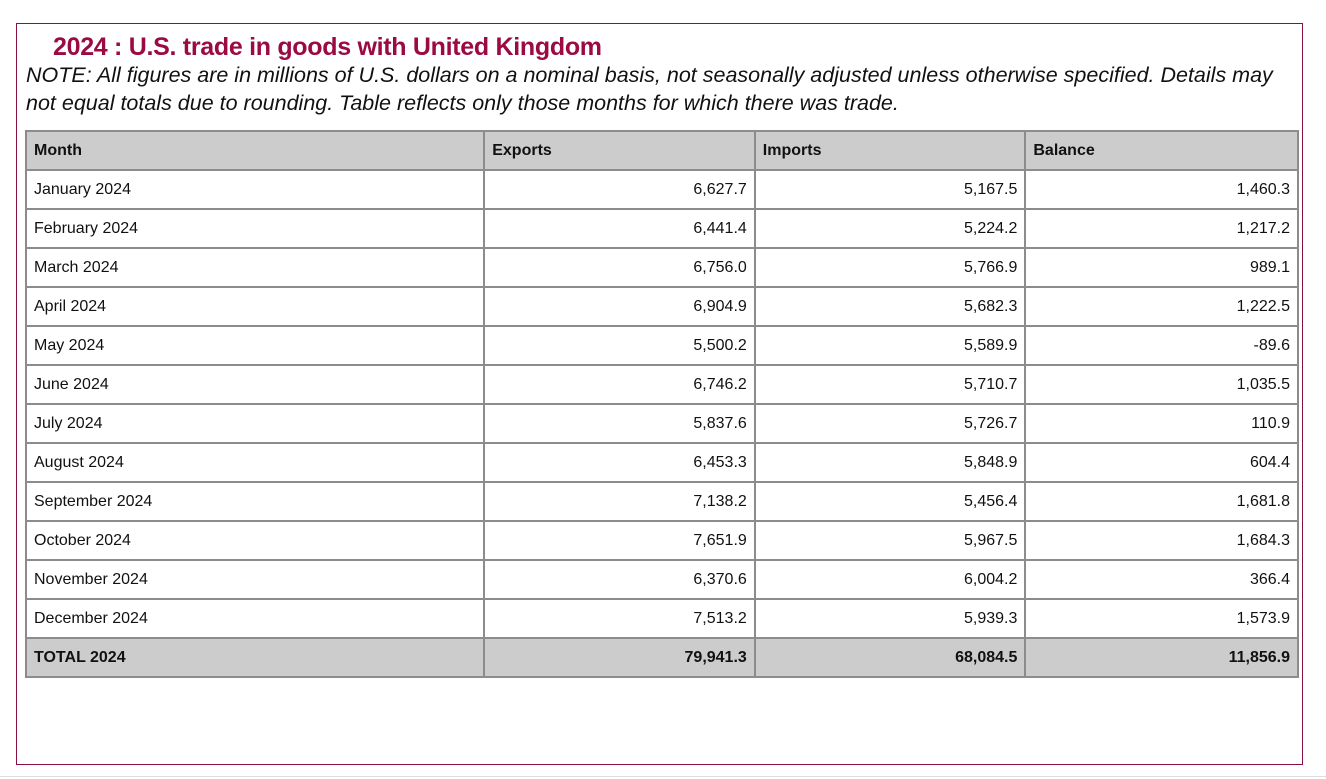  Describe the element at coordinates (890, 150) in the screenshot. I see `header-imports: Imports` at that location.